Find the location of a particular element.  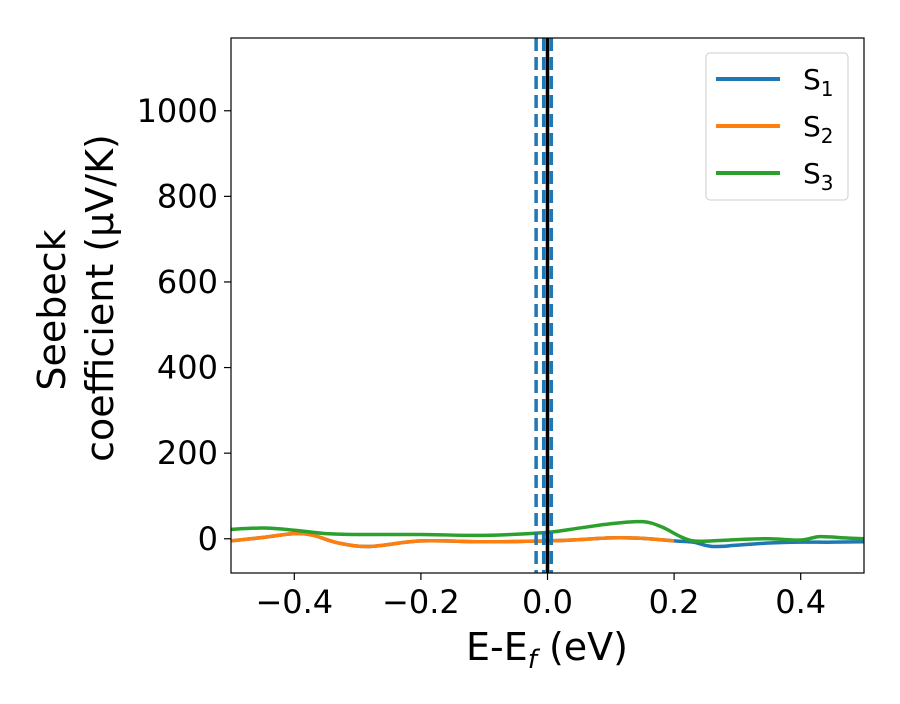

y-tick-label: 800 is located at coordinates (187, 196).